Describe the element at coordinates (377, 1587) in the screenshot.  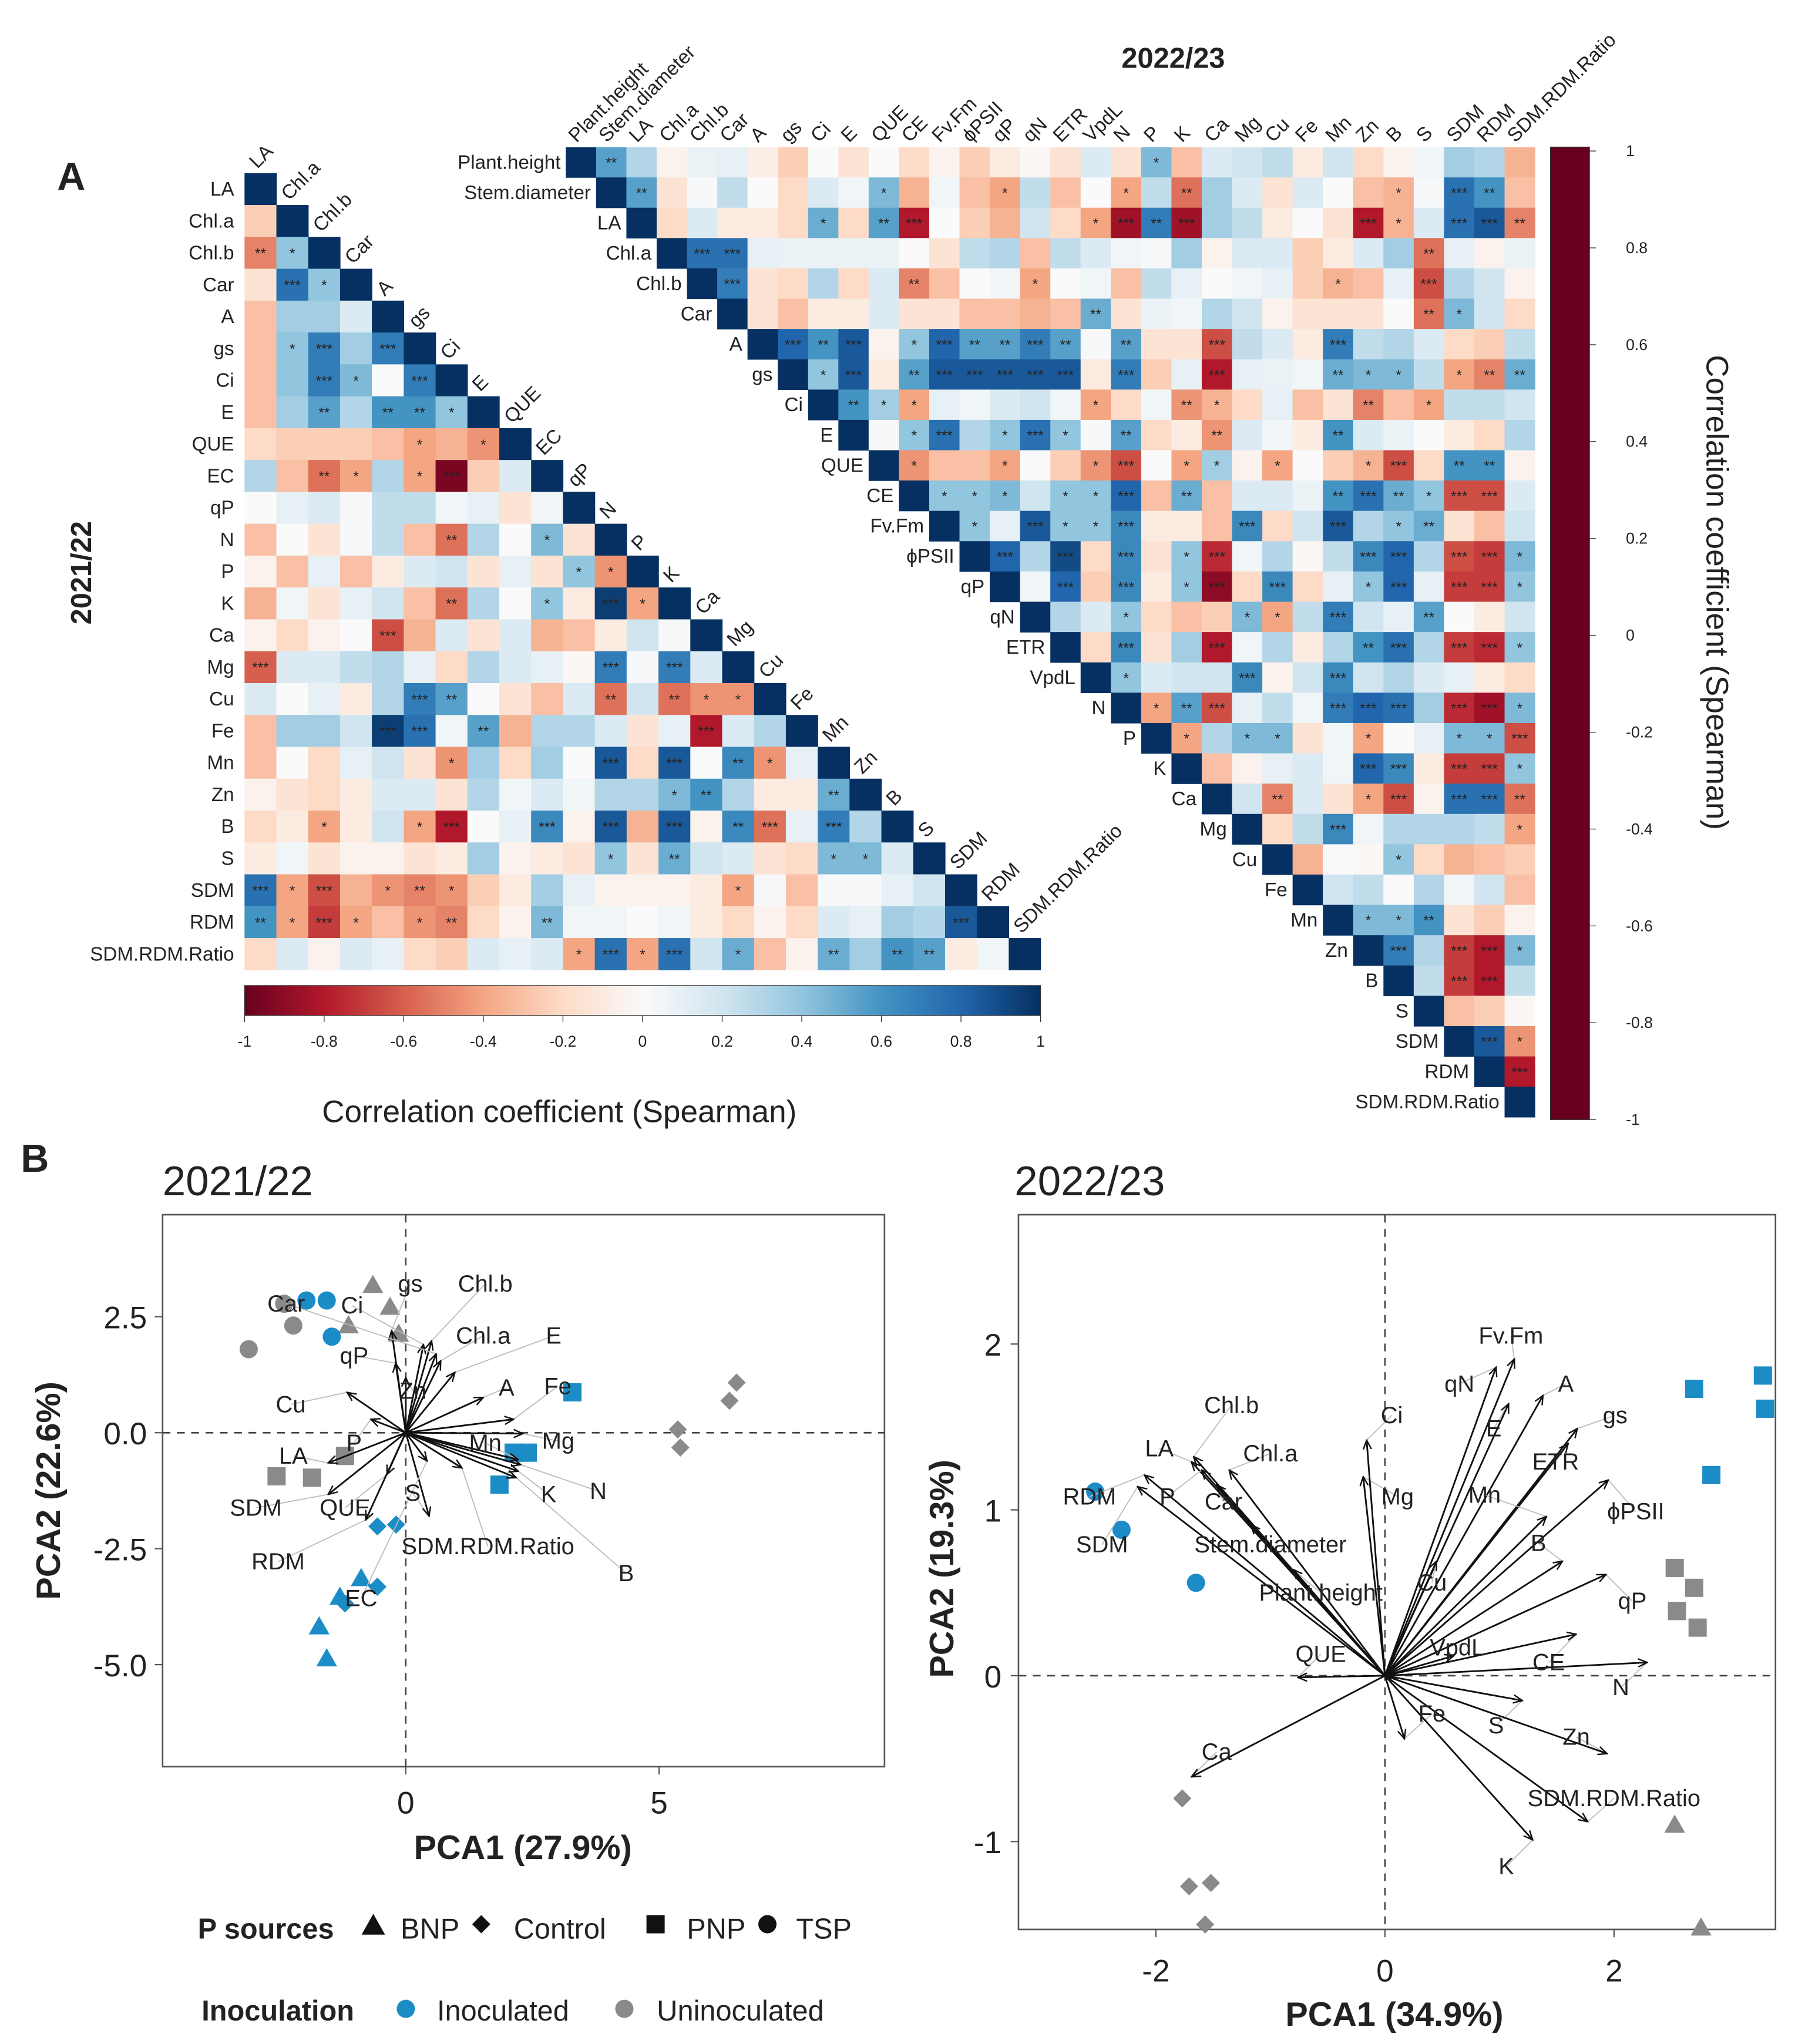
I see `point-diamond` at that location.